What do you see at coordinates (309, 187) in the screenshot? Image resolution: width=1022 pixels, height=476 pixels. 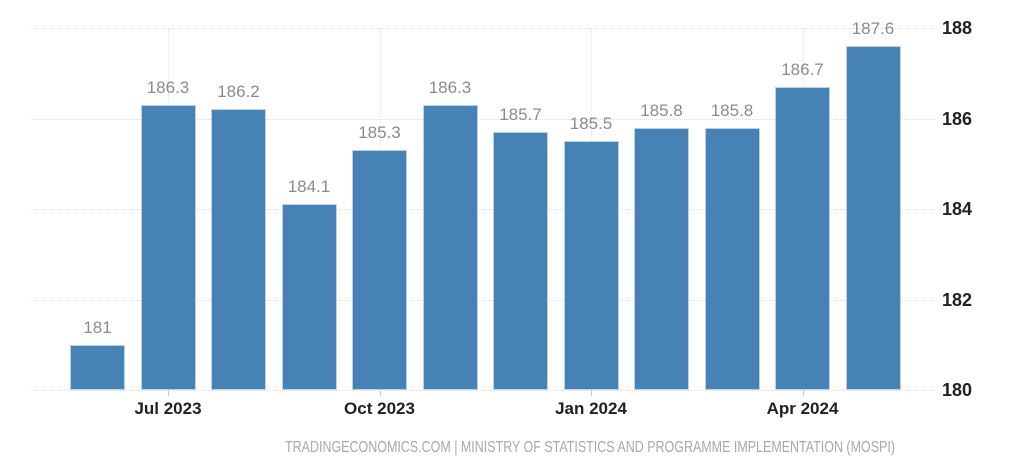 I see `bar-value-label: 184.1` at bounding box center [309, 187].